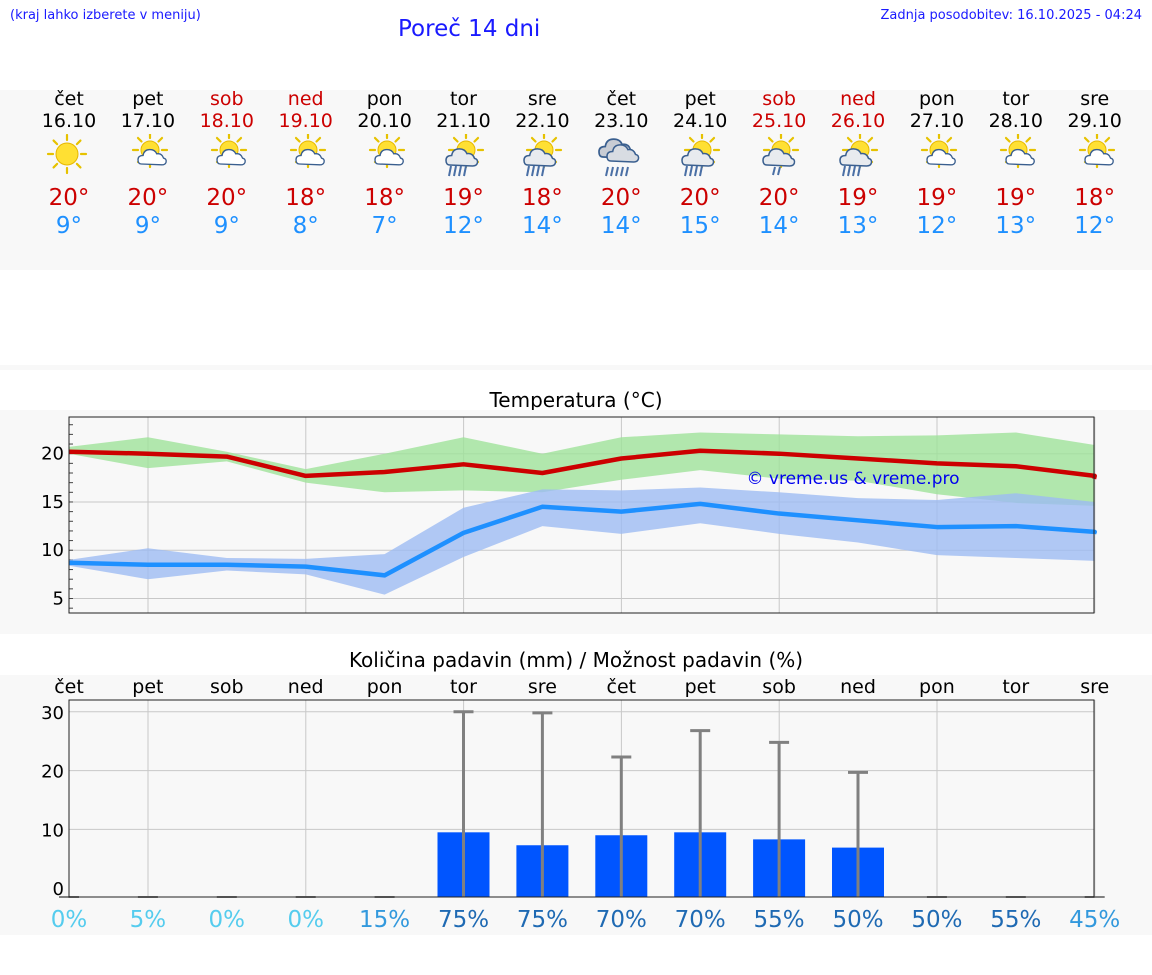 This screenshot has height=975, width=1152. I want to click on day-forecast: čet 23.10 20° 14°, so click(621, 164).